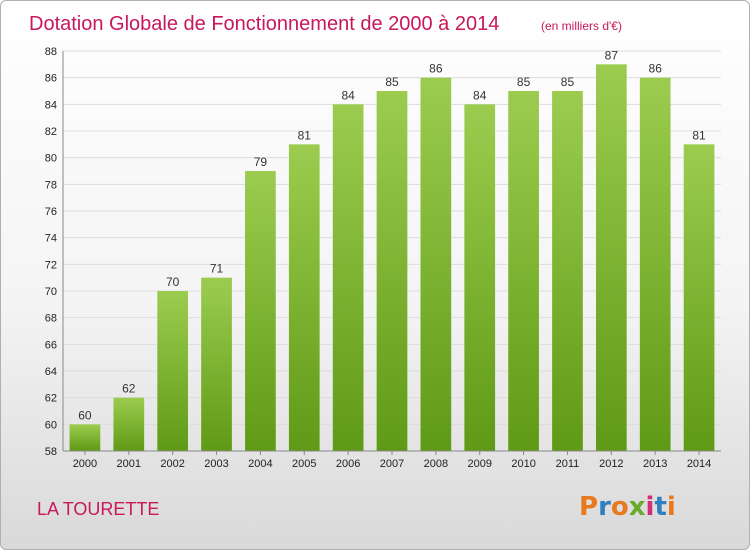 This screenshot has width=750, height=550. Describe the element at coordinates (51, 212) in the screenshot. I see `y-tick-label: 76` at that location.